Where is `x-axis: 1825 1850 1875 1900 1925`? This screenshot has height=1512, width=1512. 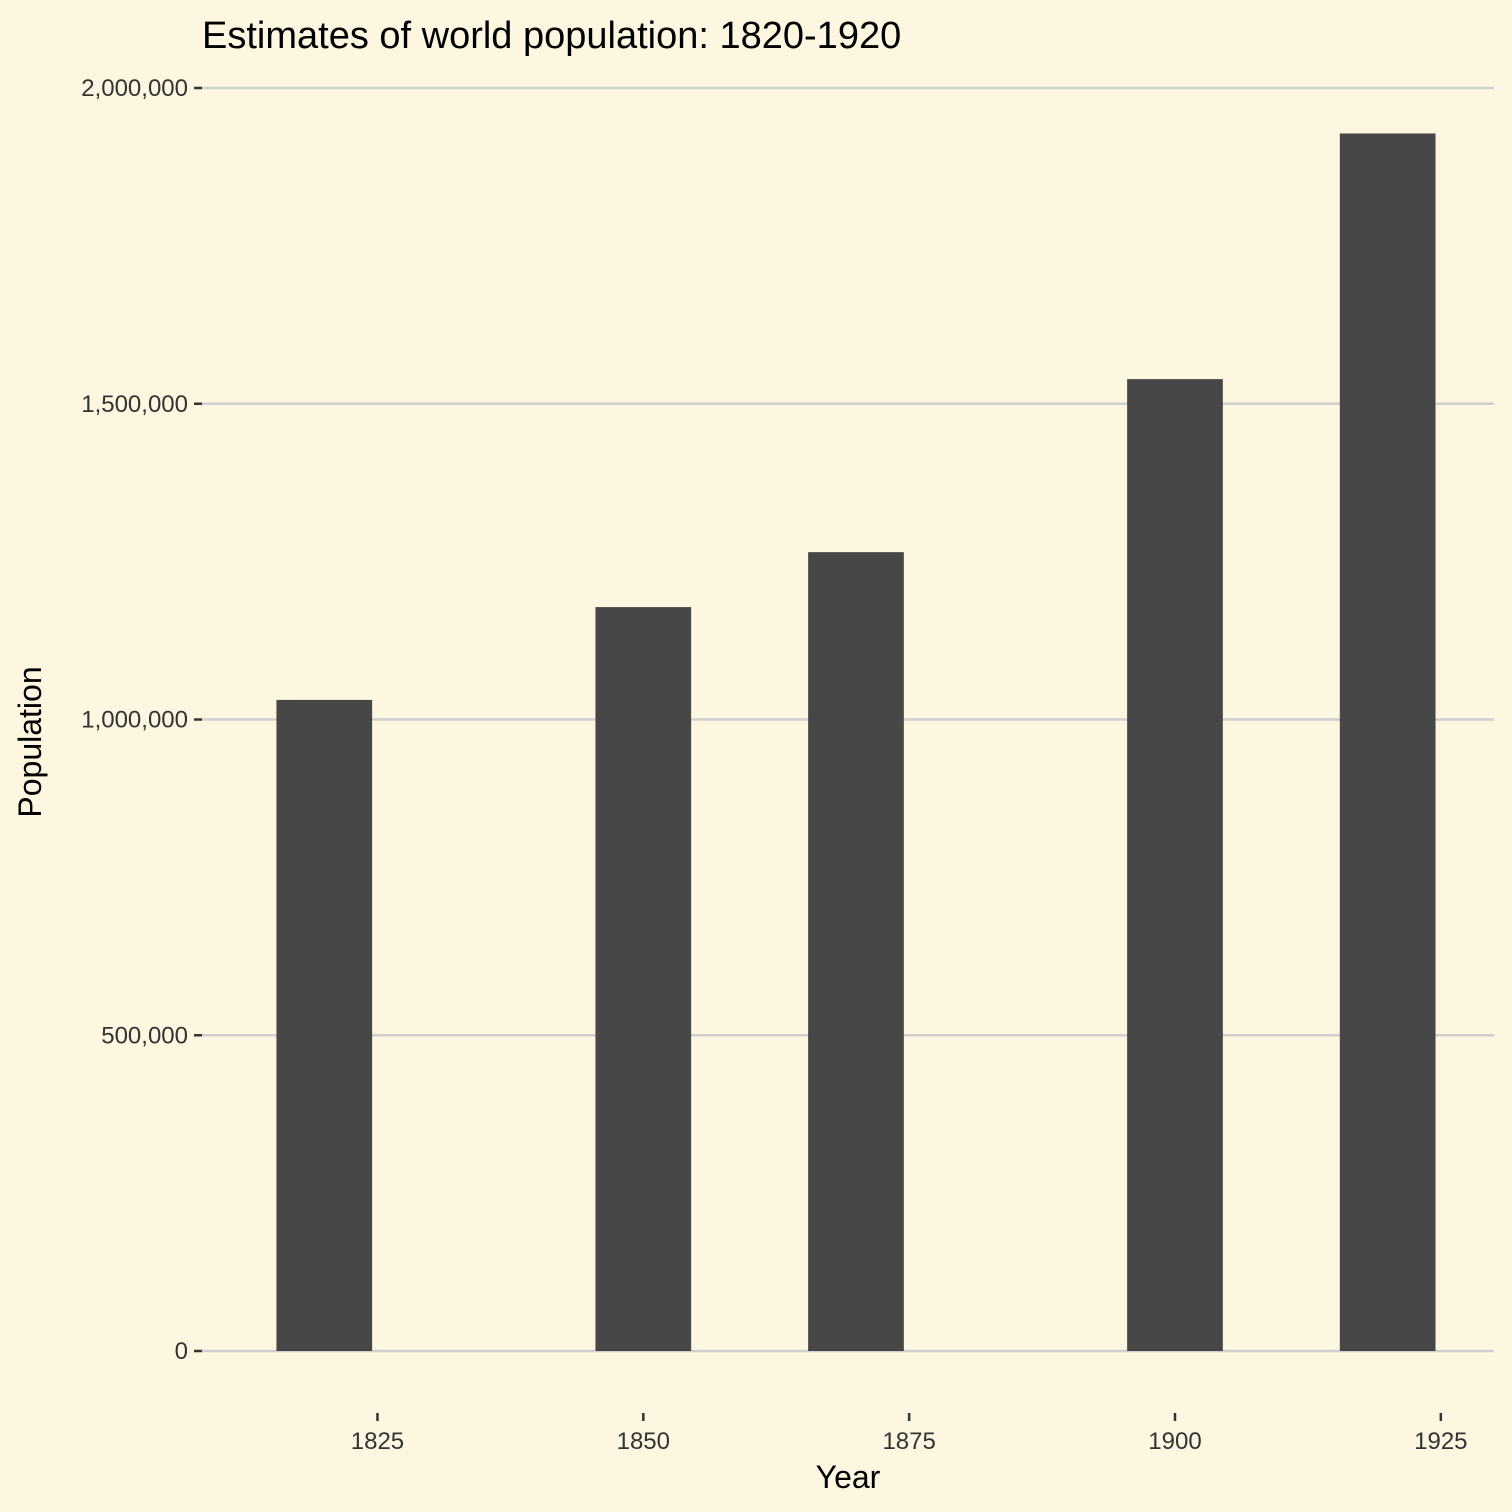 x-axis: 1825 1850 1875 1900 1925 is located at coordinates (909, 1434).